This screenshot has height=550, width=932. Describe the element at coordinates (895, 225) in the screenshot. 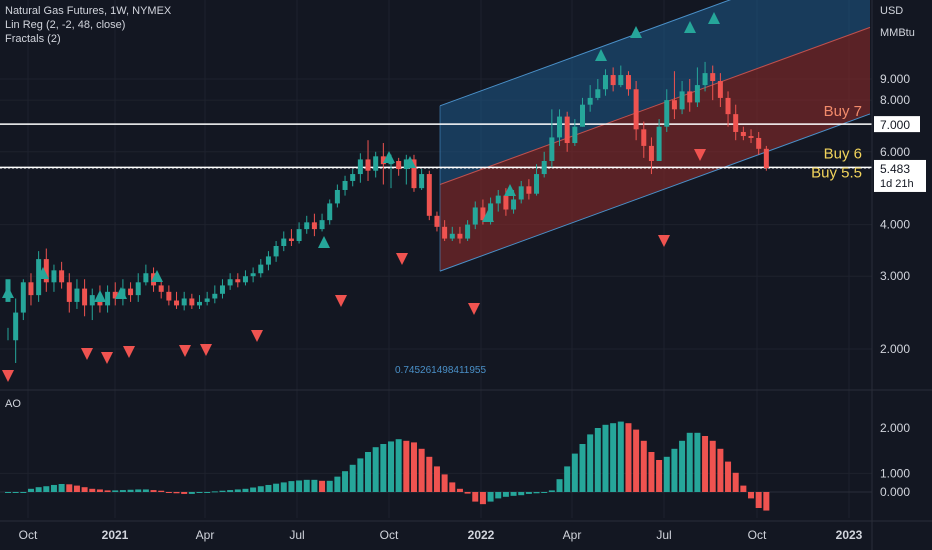

I see `price-tick-label: 4.000` at that location.